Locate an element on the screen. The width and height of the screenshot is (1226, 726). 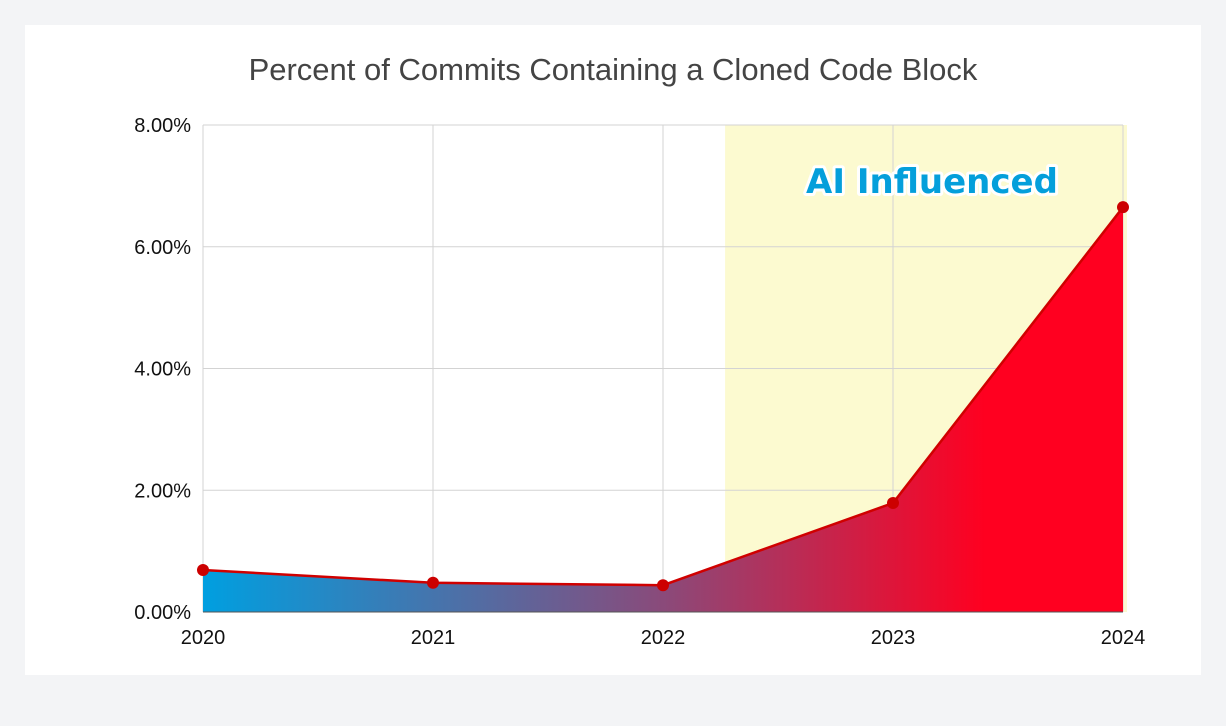
highlight-label: AI Influenced is located at coordinates (932, 182).